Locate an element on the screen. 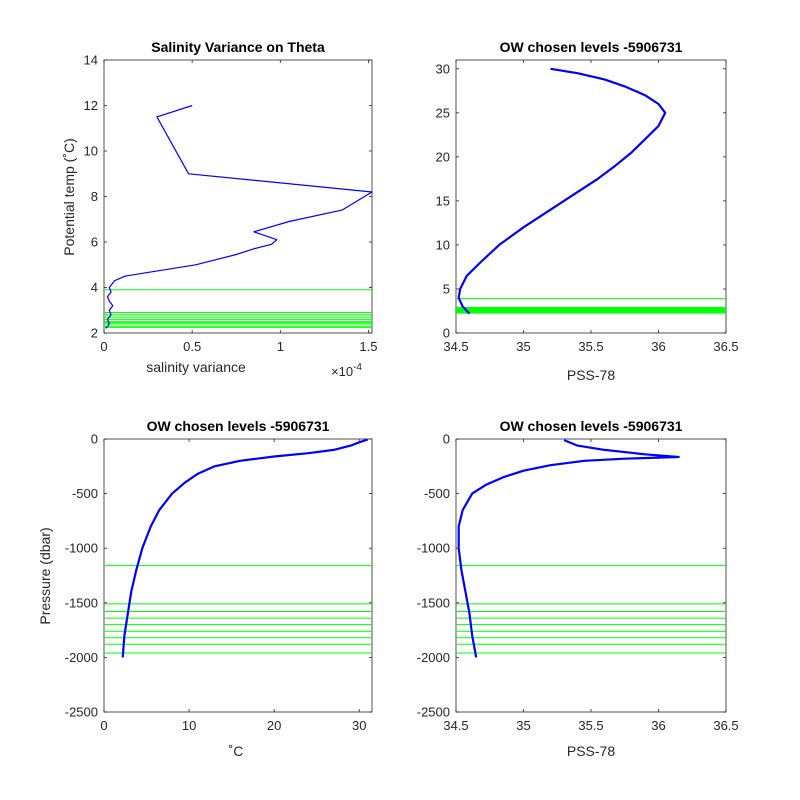 The height and width of the screenshot is (800, 800). x-tick-label: 10 is located at coordinates (189, 725).